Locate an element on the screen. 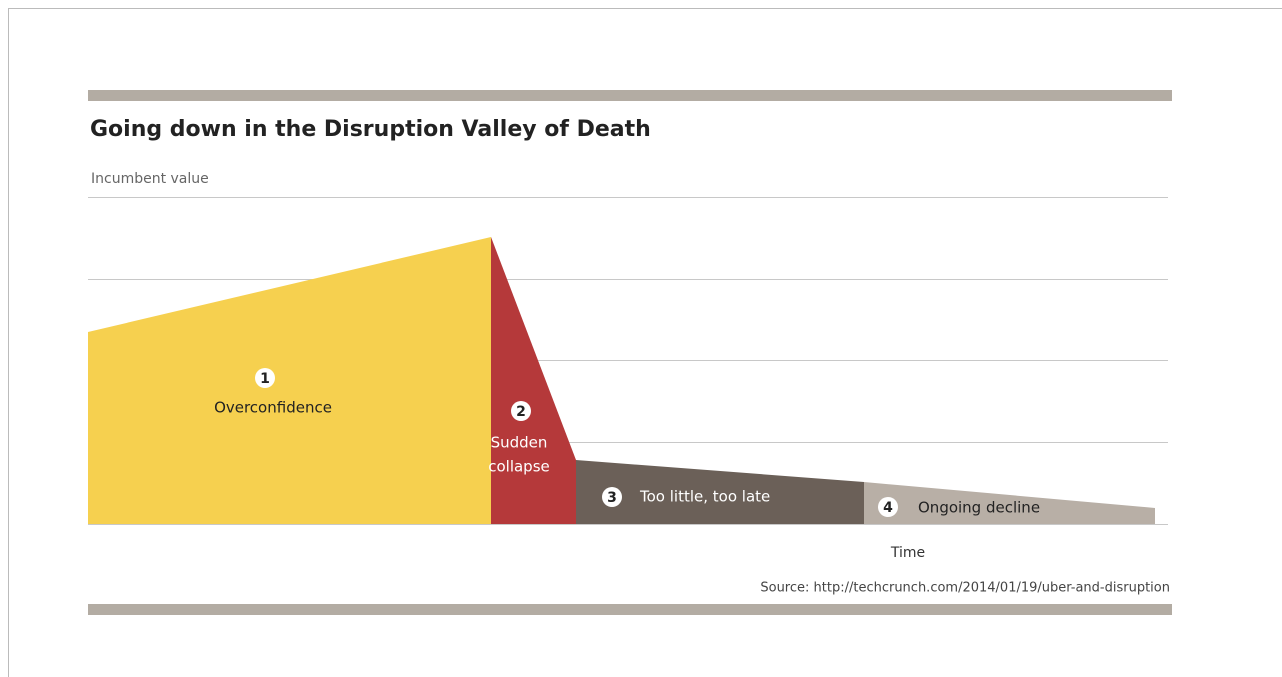  phase-number: 2 is located at coordinates (521, 412).